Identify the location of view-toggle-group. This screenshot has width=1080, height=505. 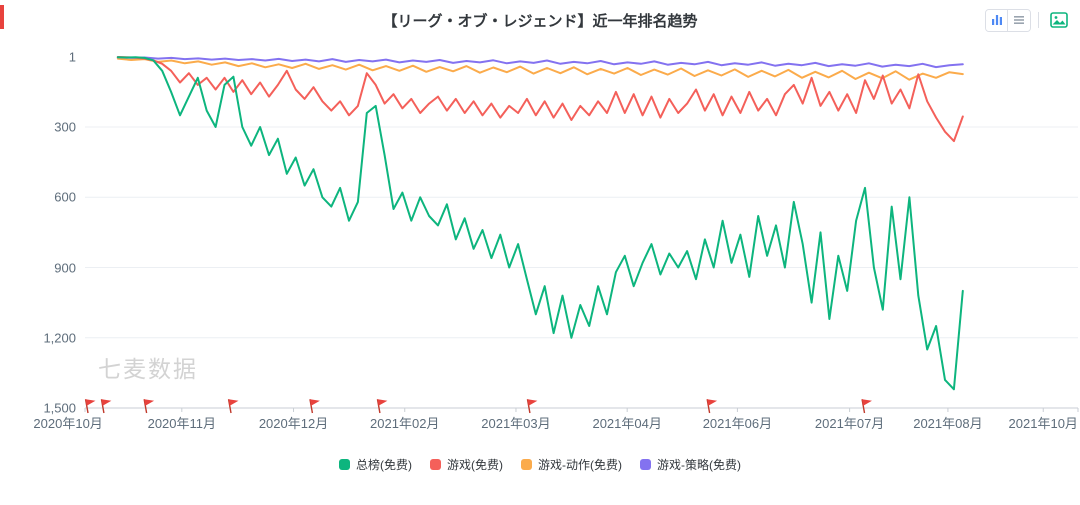
(1008, 20).